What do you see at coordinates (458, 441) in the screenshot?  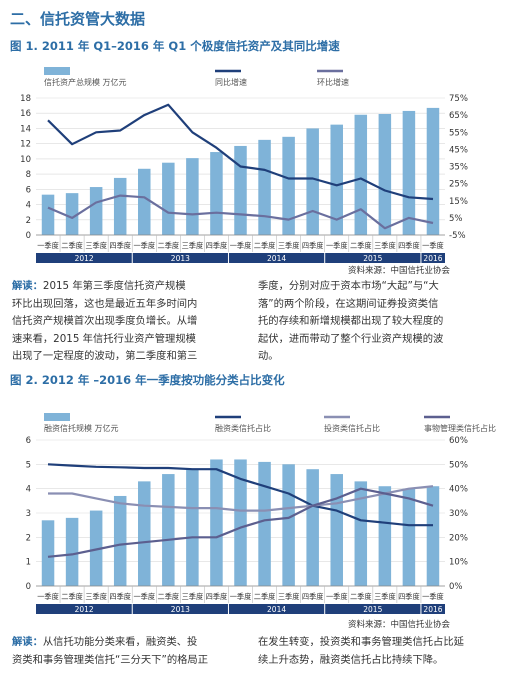 I see `y-tick-right: 60%` at bounding box center [458, 441].